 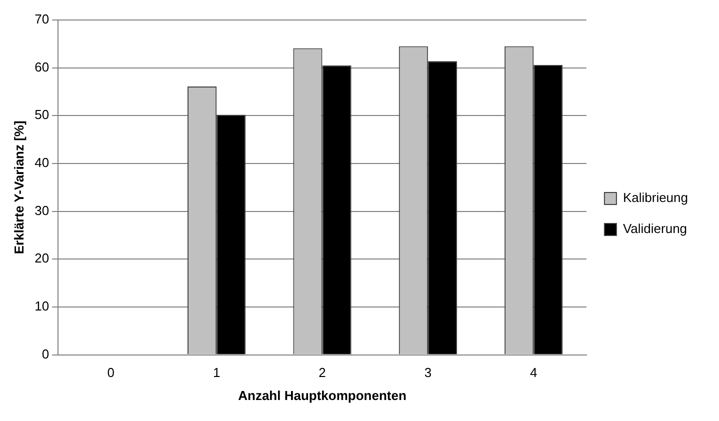 I want to click on x-tick-label: 2, so click(x=322, y=372).